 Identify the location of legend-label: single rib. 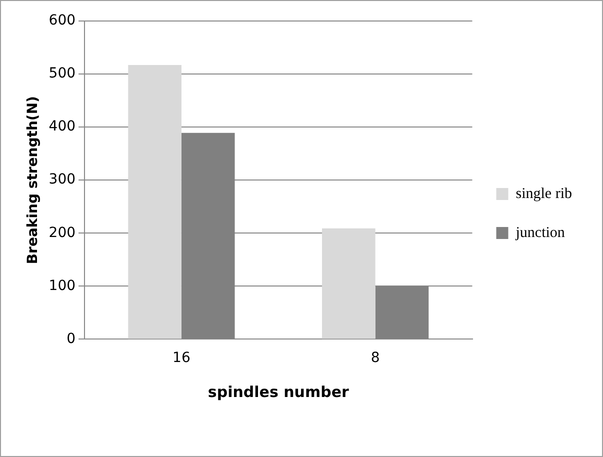
(544, 194).